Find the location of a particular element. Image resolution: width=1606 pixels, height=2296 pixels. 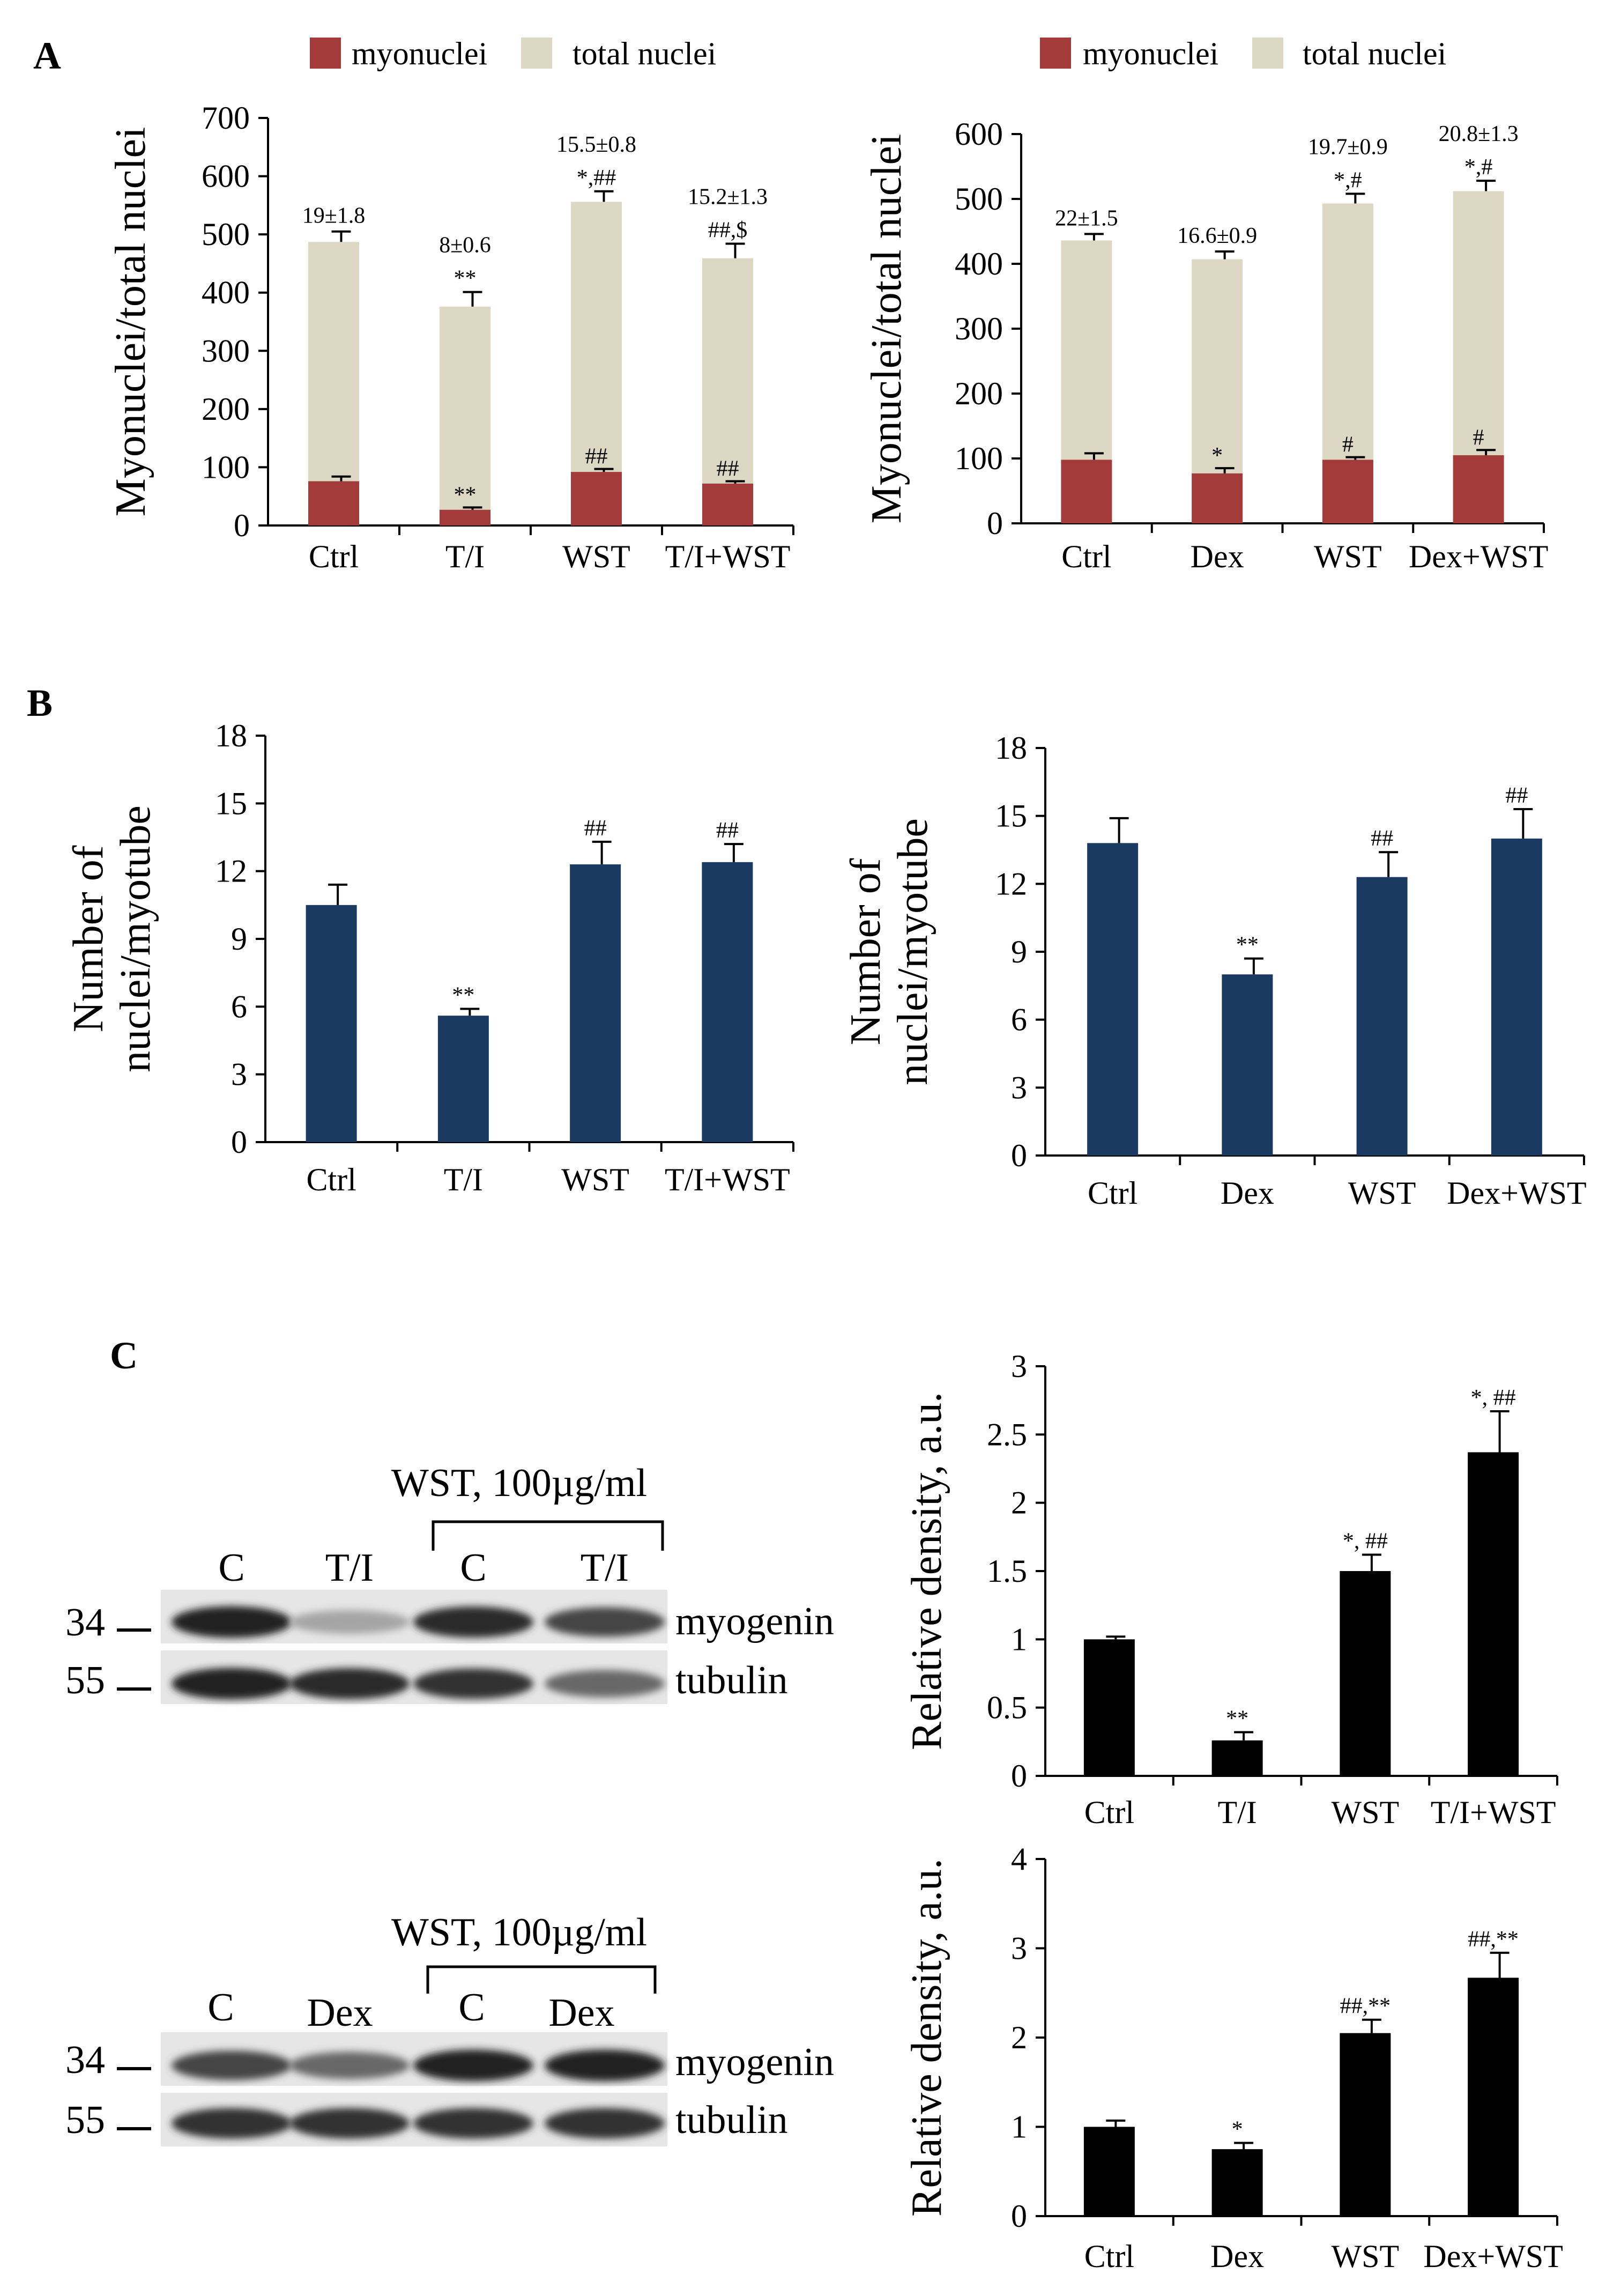

blot-treatment-label: WST, 100µg/ml is located at coordinates (519, 1932).